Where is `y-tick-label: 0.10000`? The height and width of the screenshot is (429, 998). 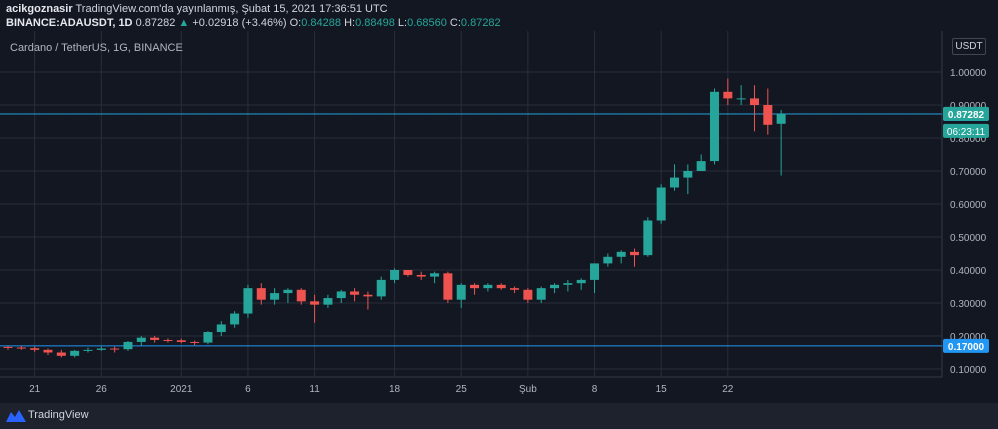 y-tick-label: 0.10000 is located at coordinates (968, 370).